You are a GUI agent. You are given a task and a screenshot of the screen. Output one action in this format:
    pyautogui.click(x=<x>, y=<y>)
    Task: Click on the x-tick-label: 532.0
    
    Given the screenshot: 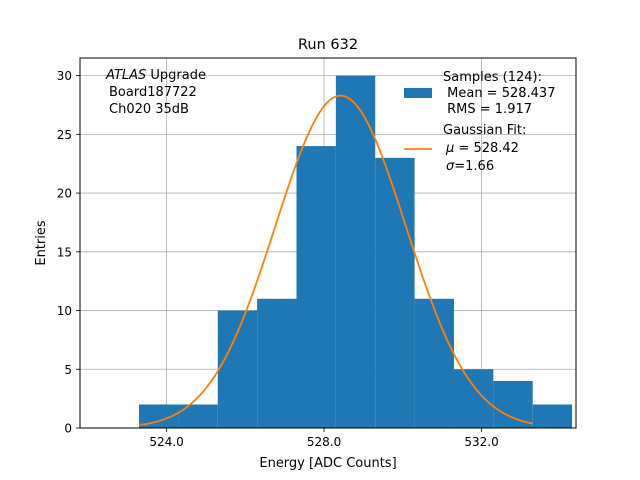 What is the action you would take?
    pyautogui.click(x=481, y=442)
    